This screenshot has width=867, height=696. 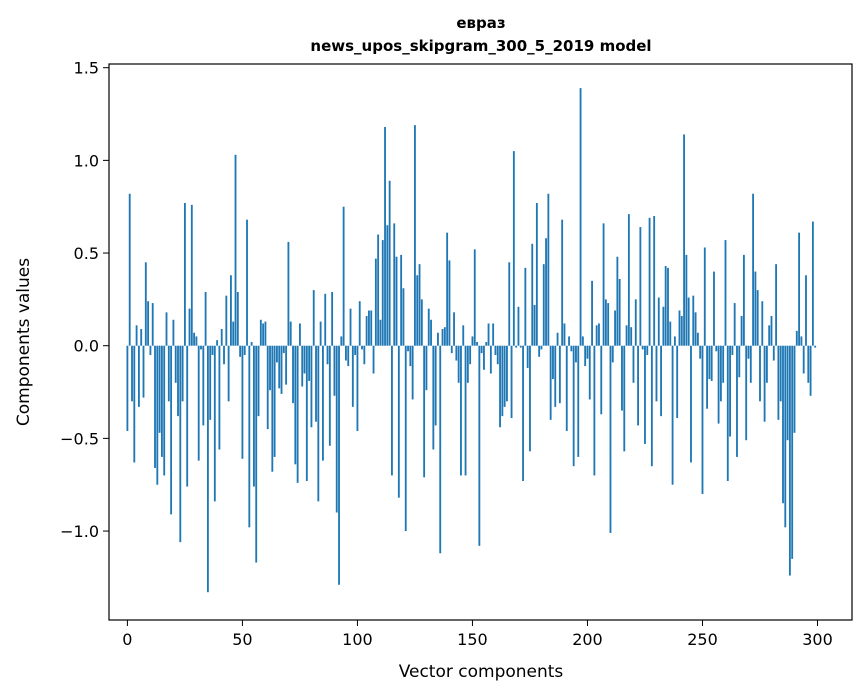 What do you see at coordinates (24, 342) in the screenshot?
I see `y-axis-label: Components values` at bounding box center [24, 342].